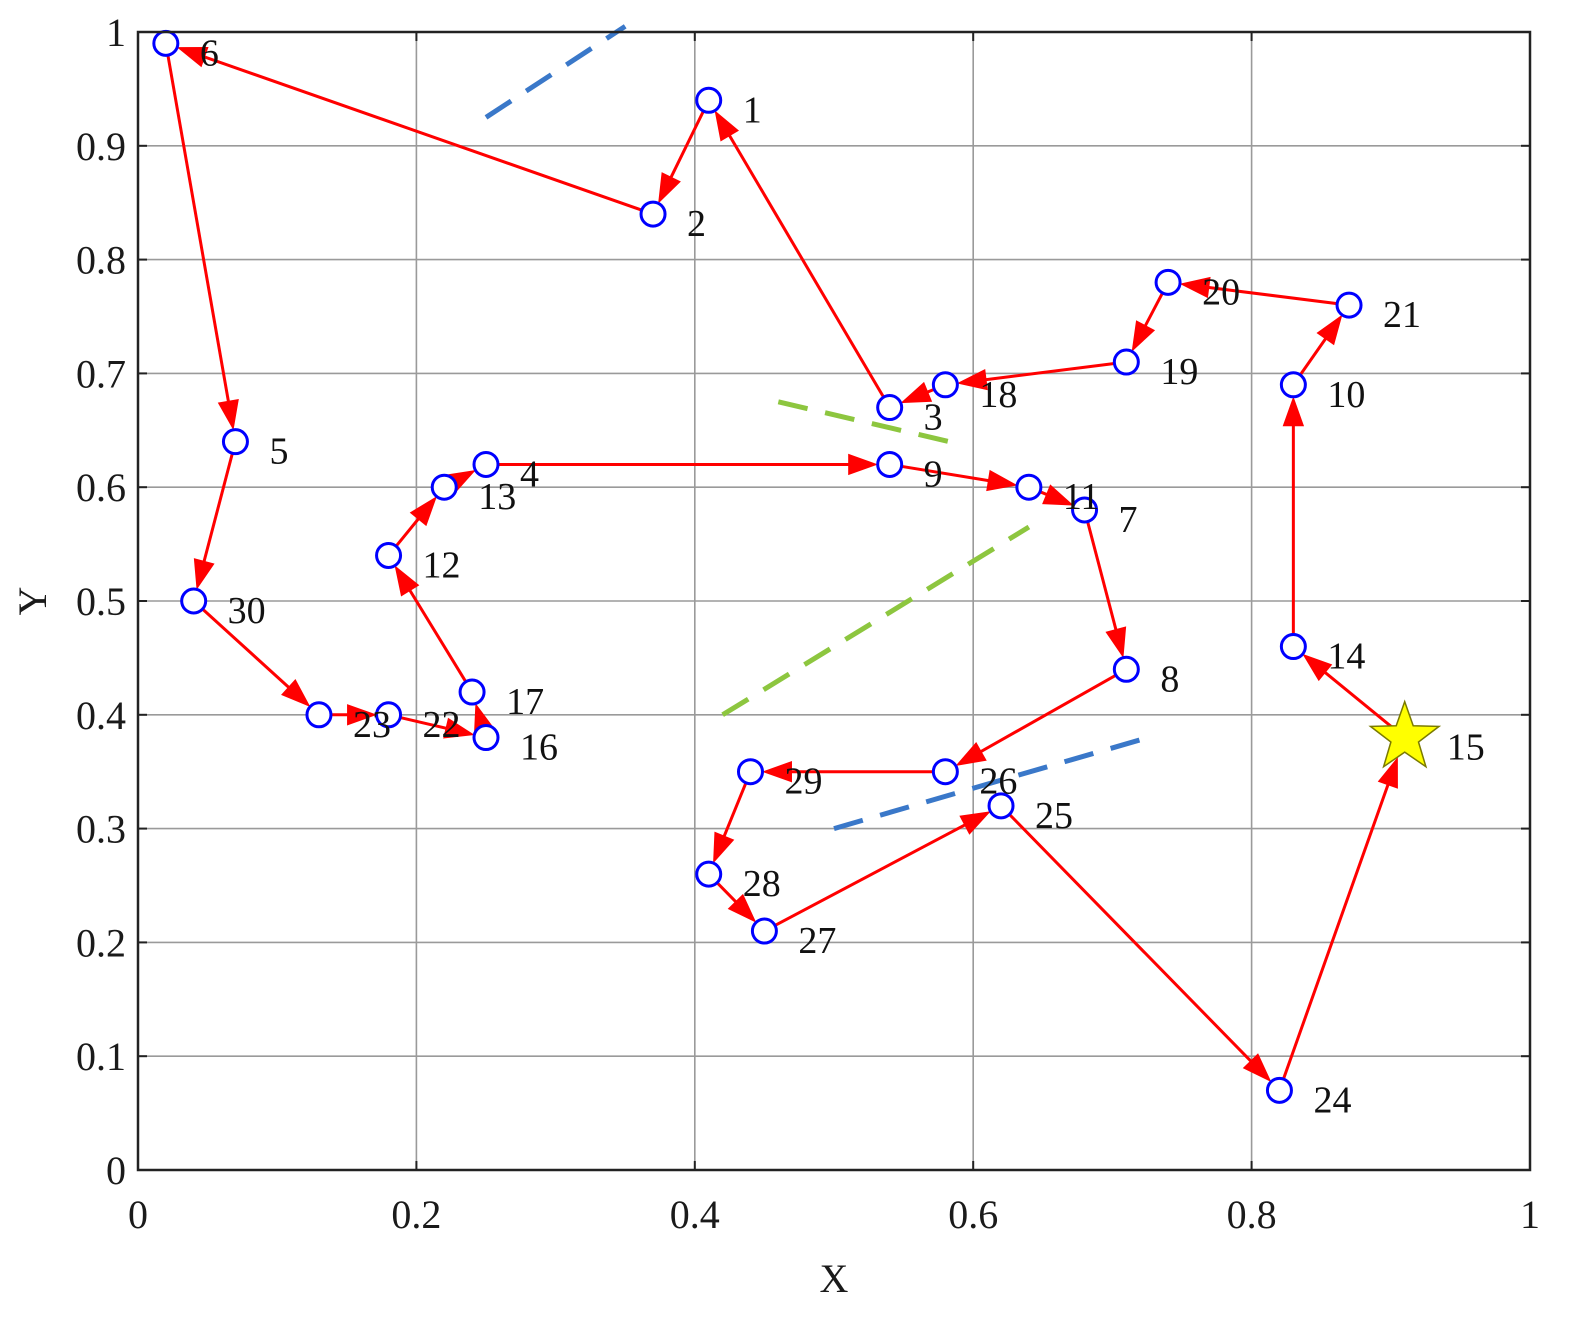  What do you see at coordinates (416, 1214) in the screenshot?
I see `x-tick-label: 0.2` at bounding box center [416, 1214].